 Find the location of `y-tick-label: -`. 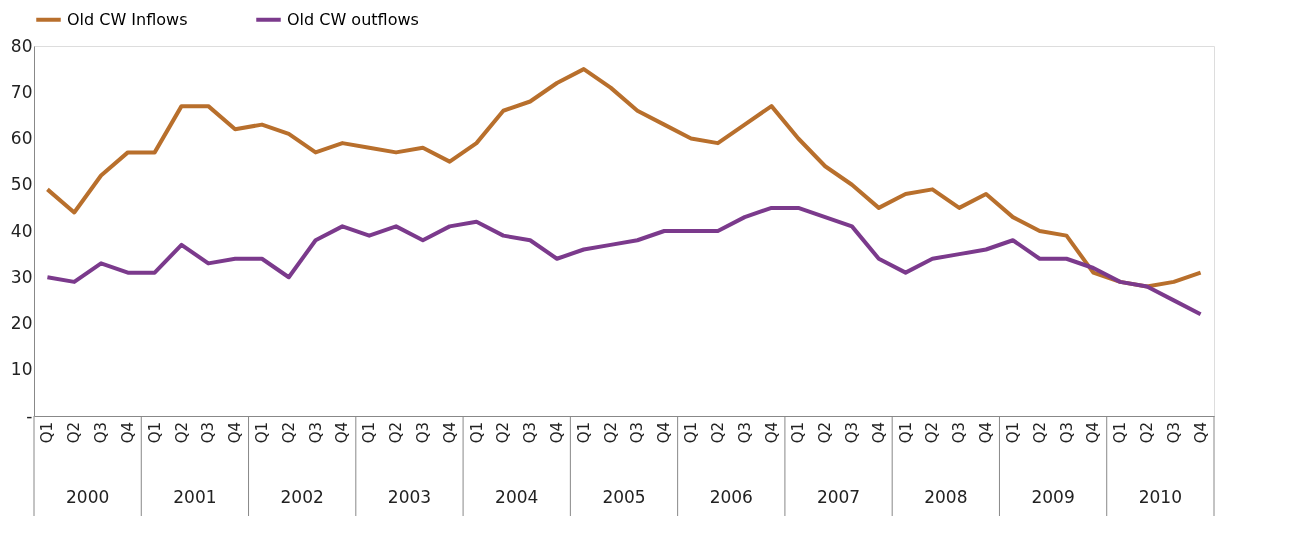

y-tick-label: - is located at coordinates (29, 415).